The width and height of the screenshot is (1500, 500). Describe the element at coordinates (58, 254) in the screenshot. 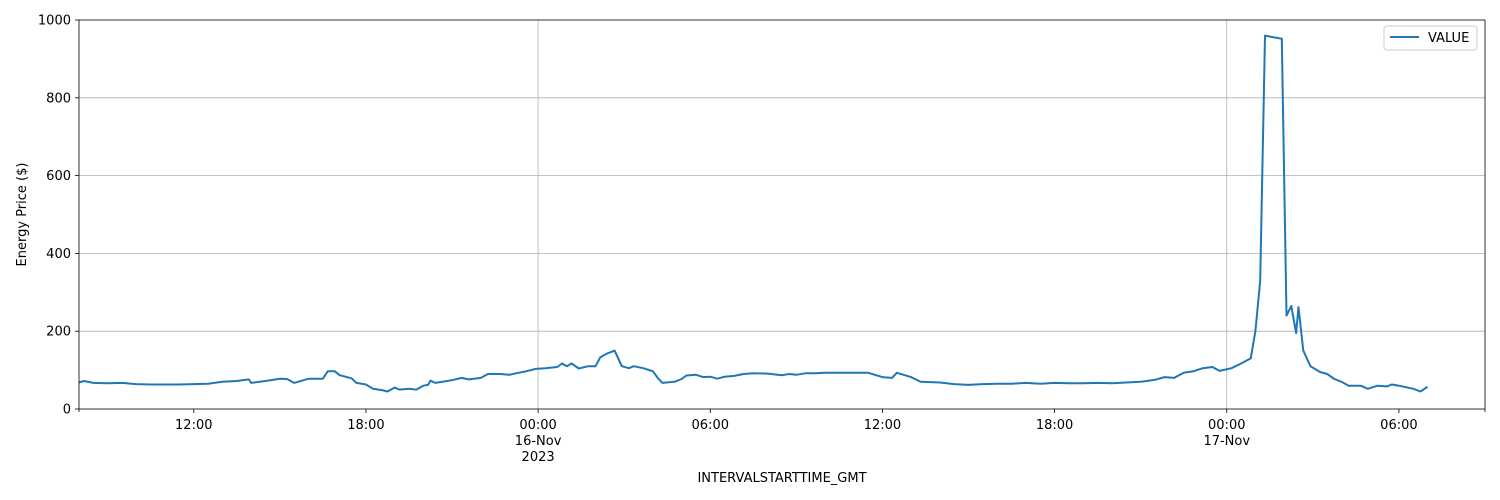

I see `y-tick-label: 400` at that location.